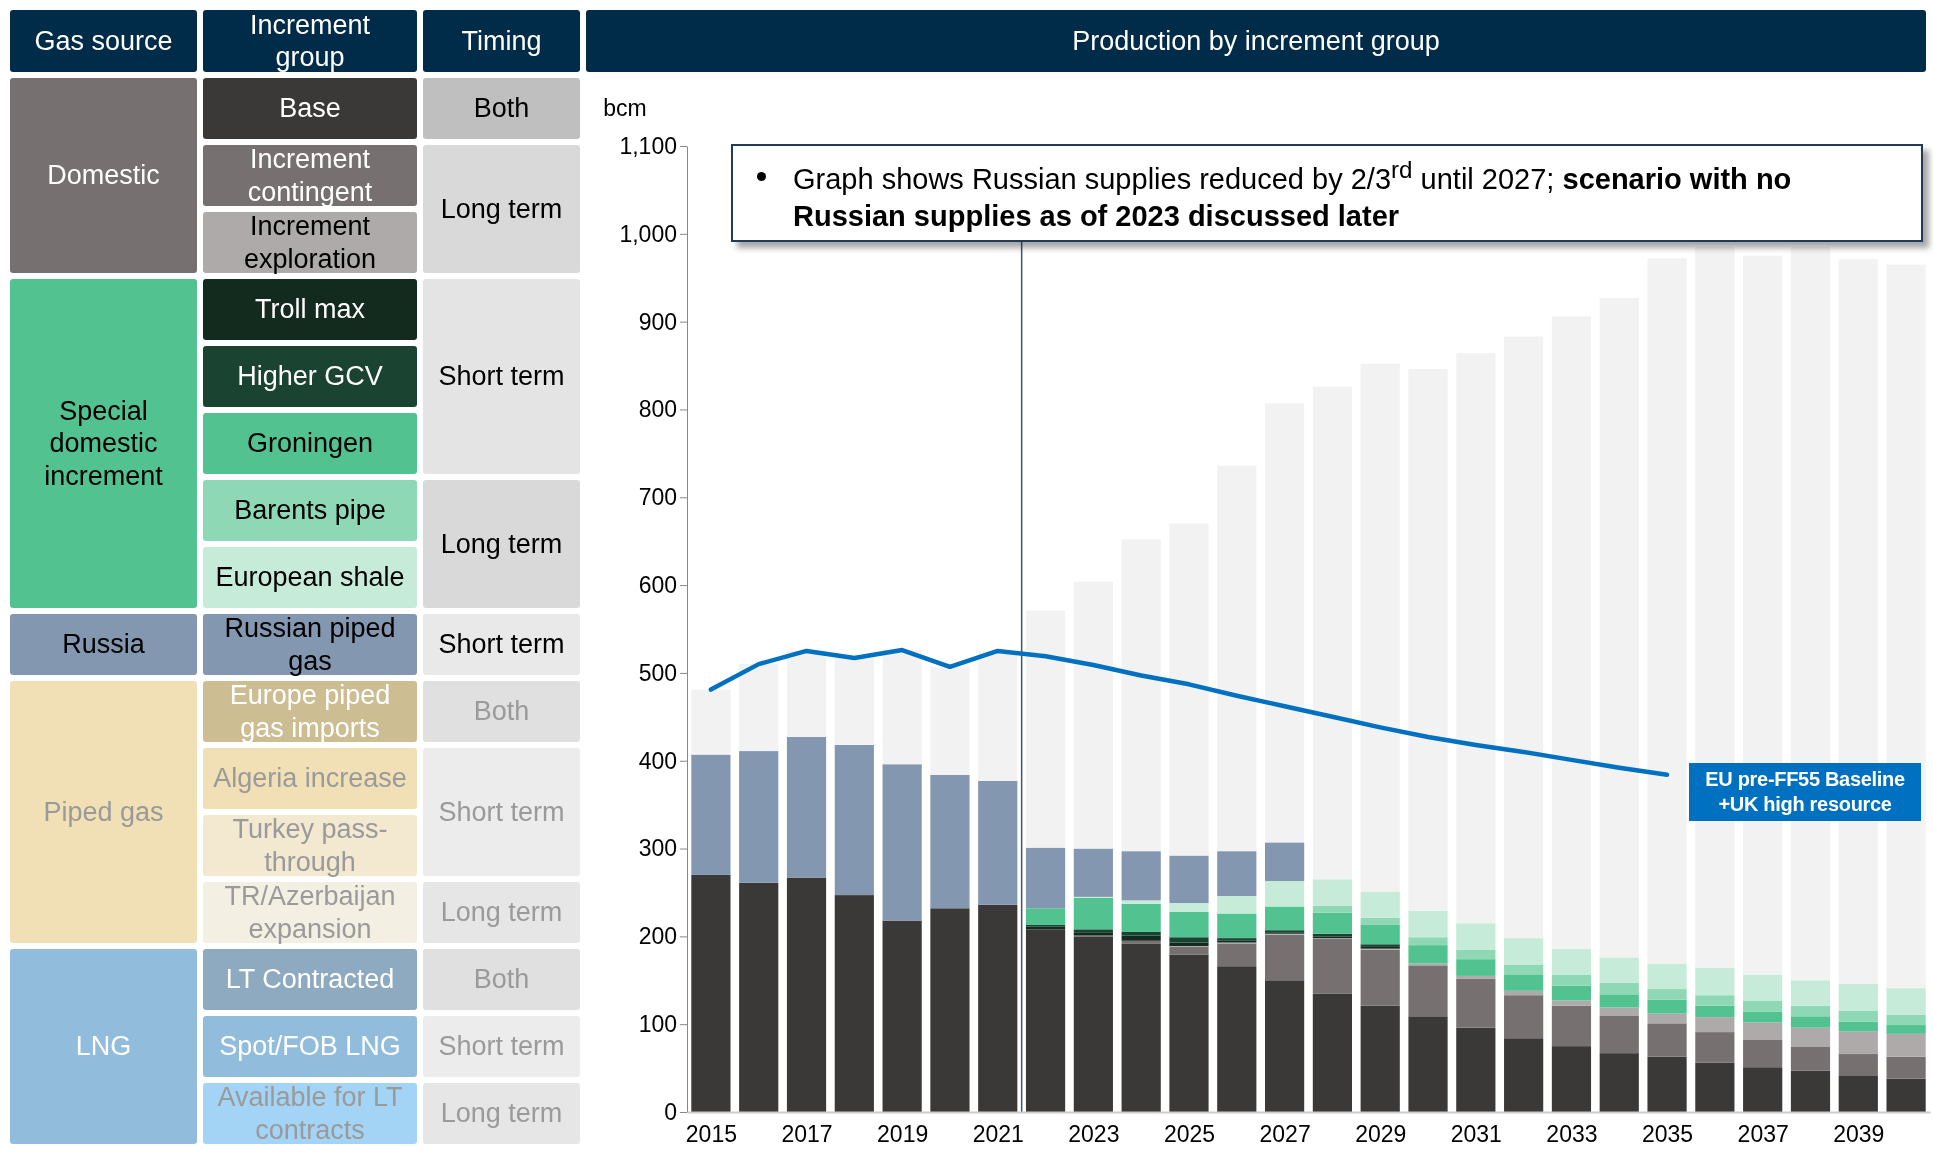 This screenshot has width=1933, height=1167. I want to click on note-box: Graph shows Russian supplies reduced by 2/3$^{rd}$ until 2027; scenario with no Russian supplies as of 2023 discussed later, so click(1327, 193).